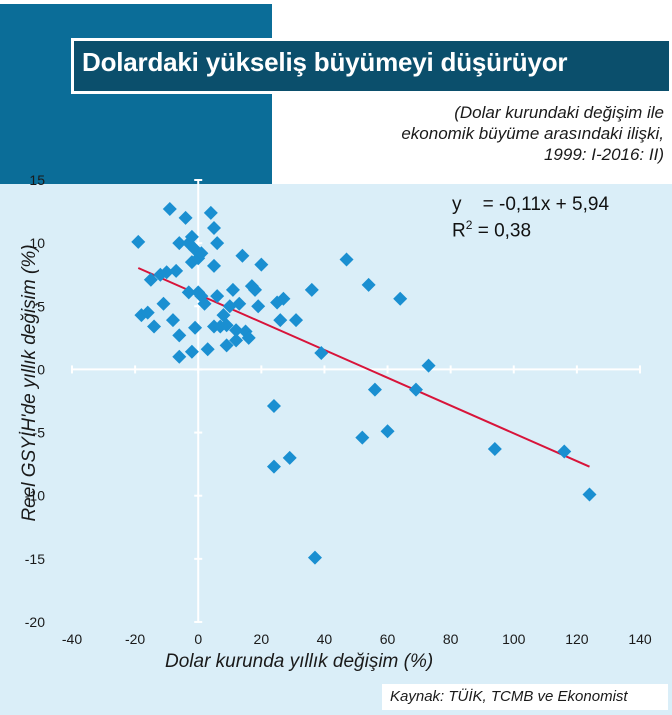  Describe the element at coordinates (532, 133) in the screenshot. I see `subtitle-line-2: ekonomik büyüme arasındaki ilişki,` at that location.